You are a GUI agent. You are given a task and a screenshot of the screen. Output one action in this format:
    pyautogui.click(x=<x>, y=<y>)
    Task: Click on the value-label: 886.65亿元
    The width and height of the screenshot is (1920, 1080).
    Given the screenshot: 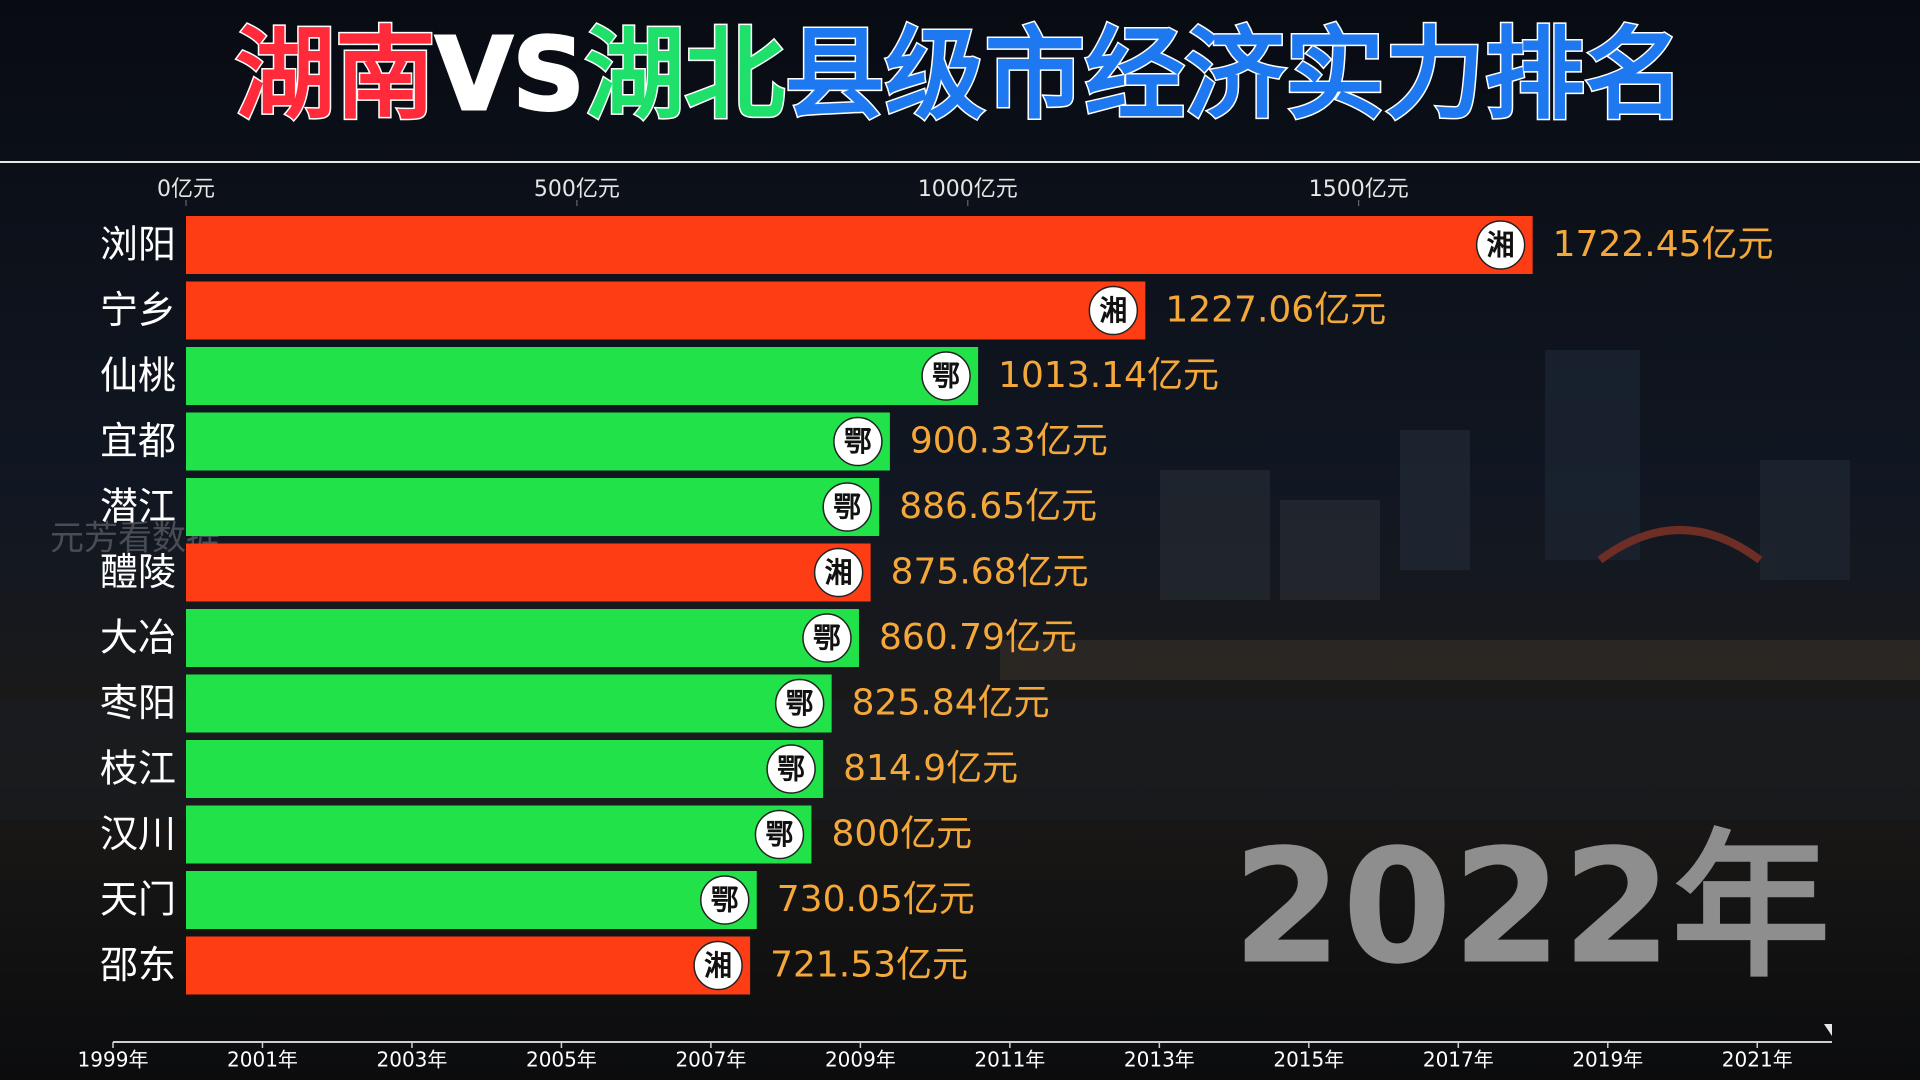 What is the action you would take?
    pyautogui.click(x=998, y=506)
    